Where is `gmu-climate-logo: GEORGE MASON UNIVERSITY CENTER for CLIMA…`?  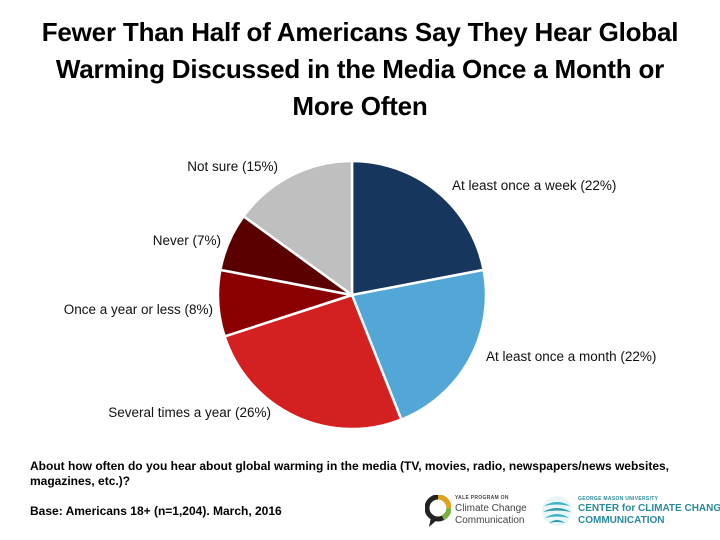 gmu-climate-logo: GEORGE MASON UNIVERSITY CENTER for CLIMA… is located at coordinates (630, 512).